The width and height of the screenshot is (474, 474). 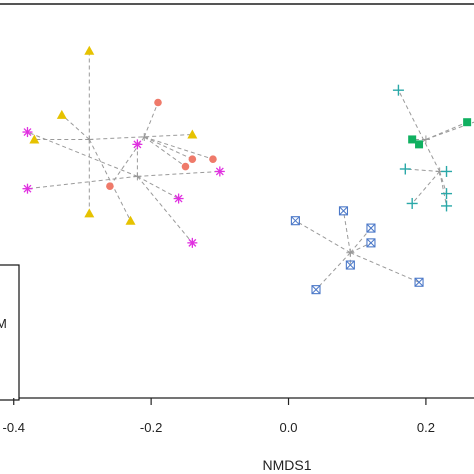 What do you see at coordinates (288, 427) in the screenshot?
I see `x-tick-label: 0.0` at bounding box center [288, 427].